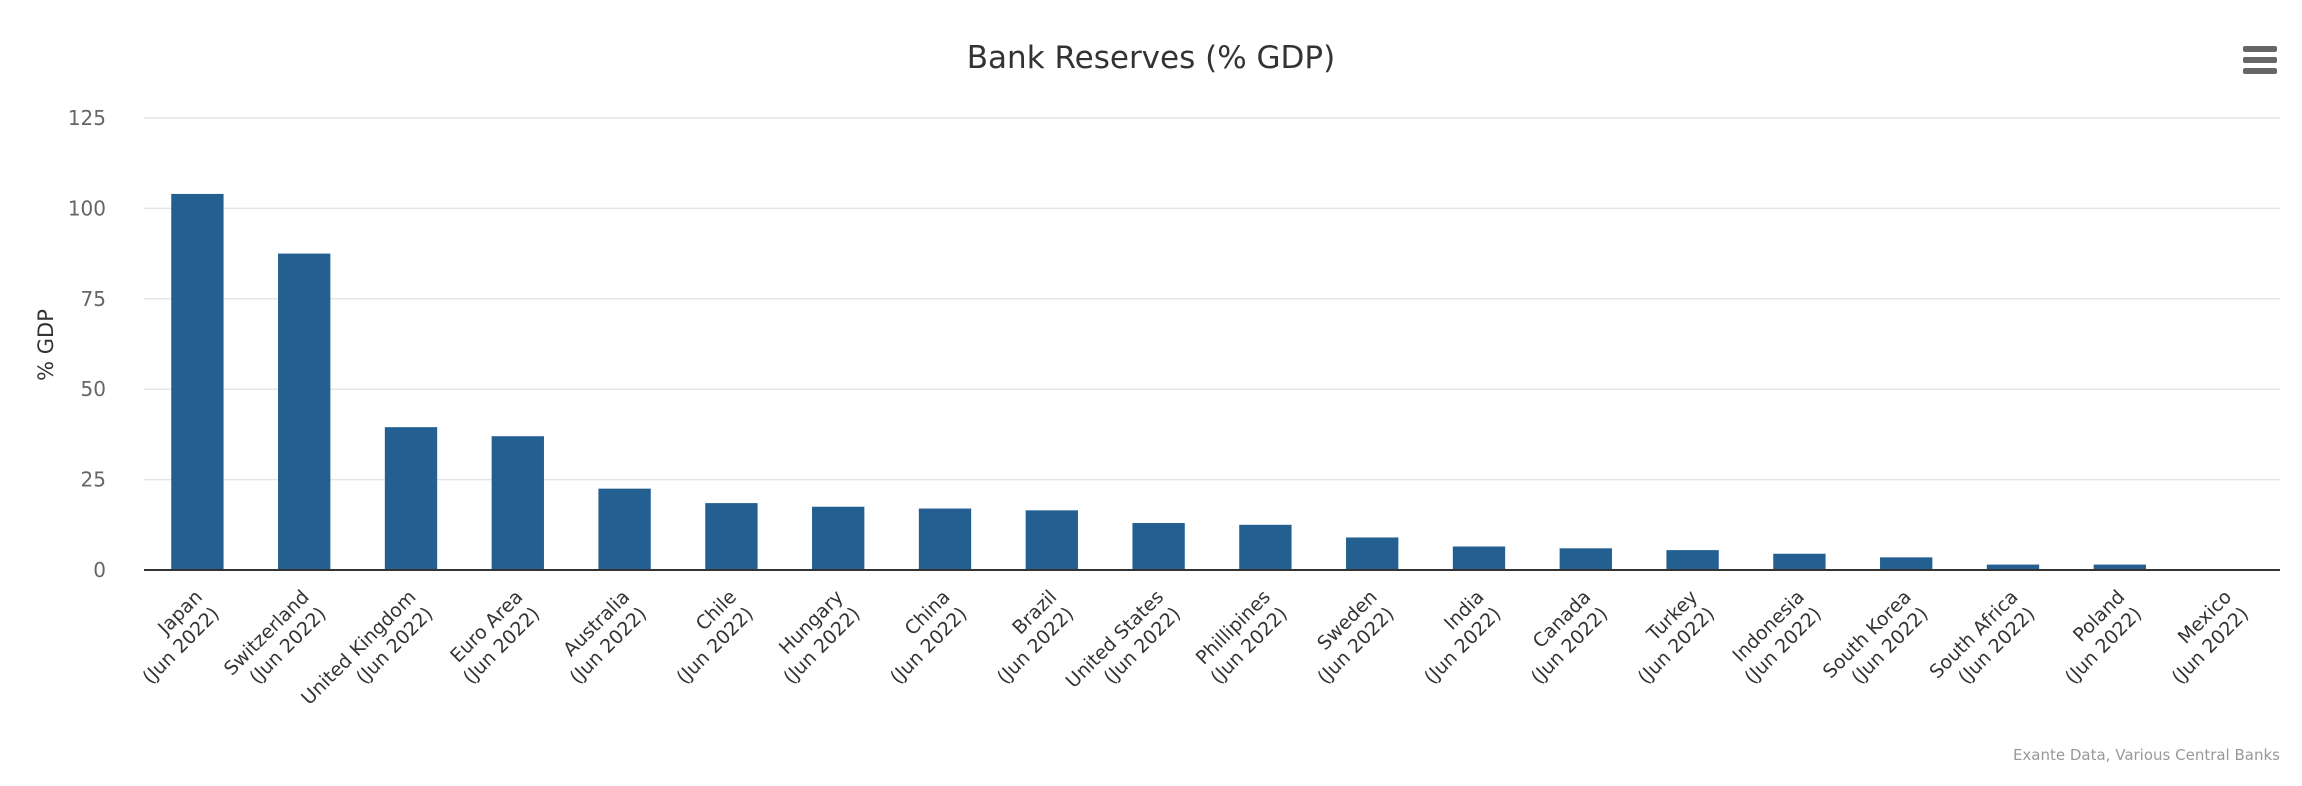 This screenshot has height=786, width=2302. What do you see at coordinates (493, 637) in the screenshot?
I see `x-tick-label: Euro Area(Jun 2022)` at bounding box center [493, 637].